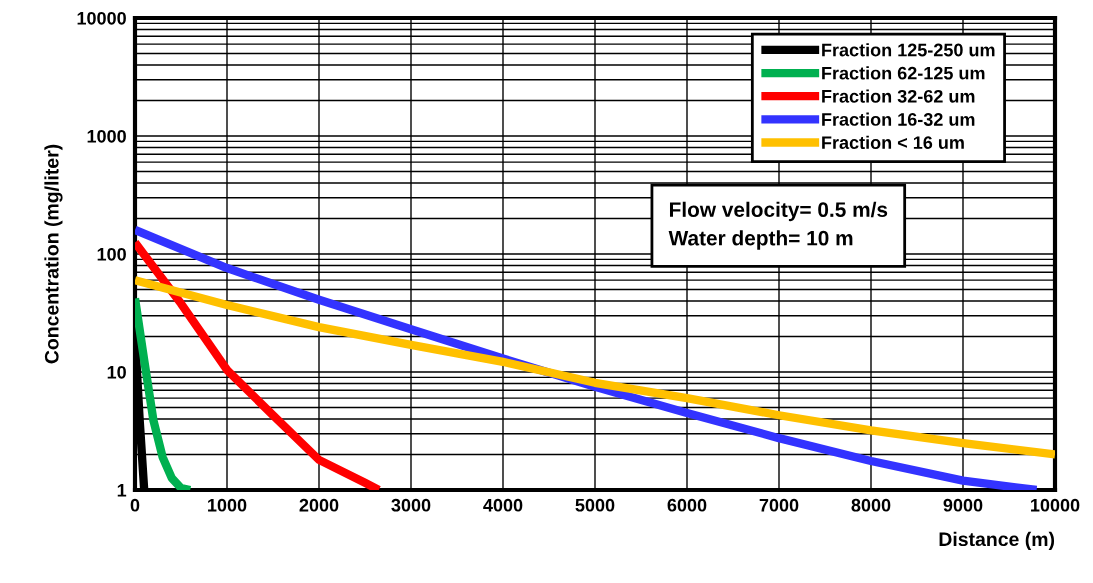  What do you see at coordinates (898, 96) in the screenshot?
I see `legend-label: Fraction 32-62 um` at bounding box center [898, 96].